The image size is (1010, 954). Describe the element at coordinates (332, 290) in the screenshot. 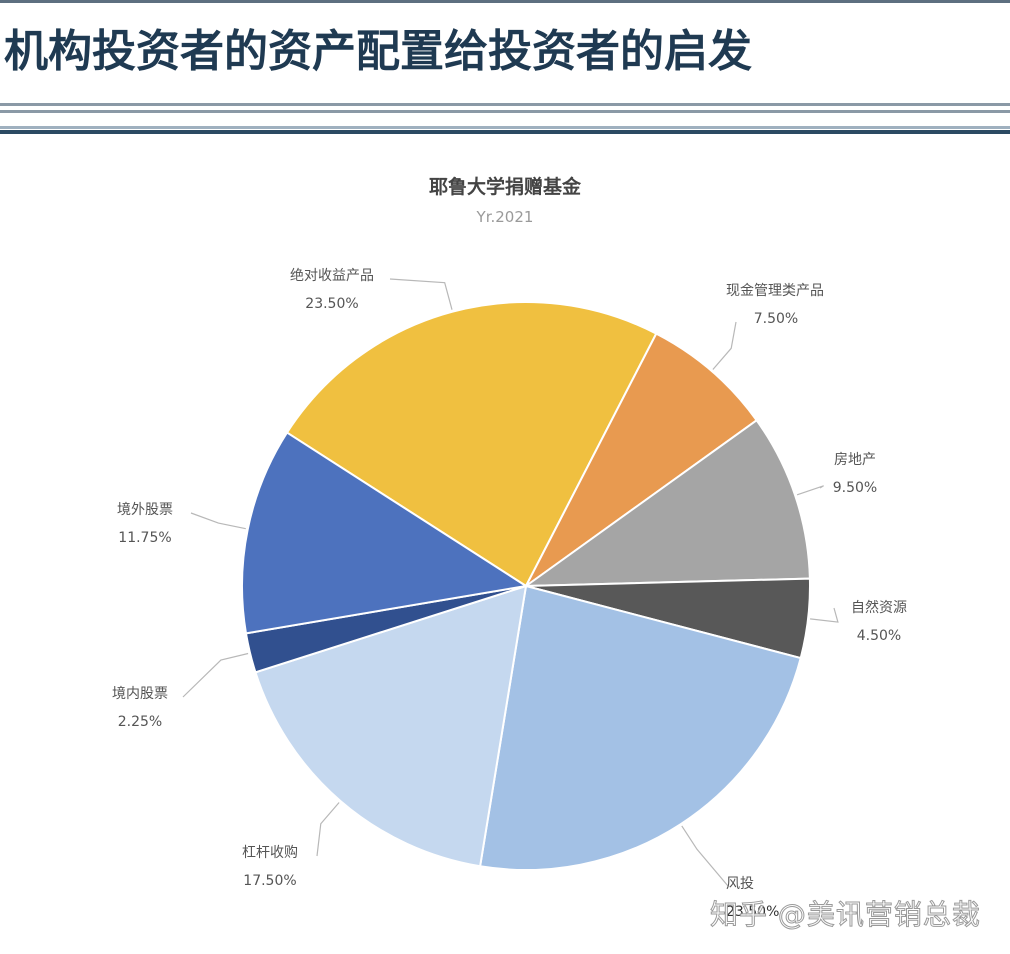

I see `label-absolute-return: 绝对收益产品 23.50%` at that location.